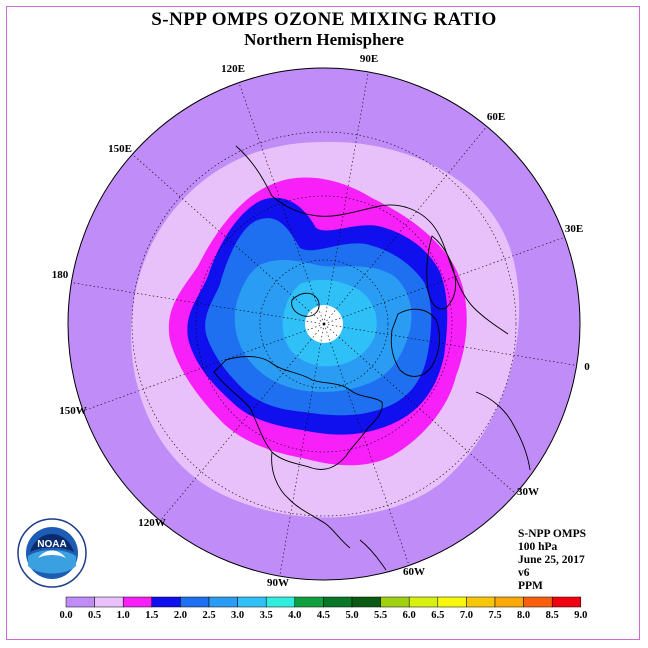 This screenshot has width=648, height=648. I want to click on coastline-africa, so click(503, 431).